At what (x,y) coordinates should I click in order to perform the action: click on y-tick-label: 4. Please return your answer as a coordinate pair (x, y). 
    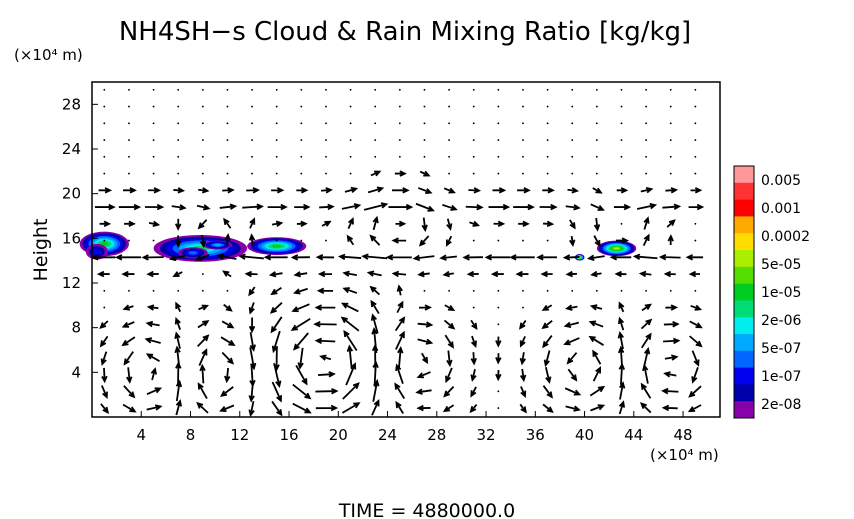
    Looking at the image, I should click on (76, 372).